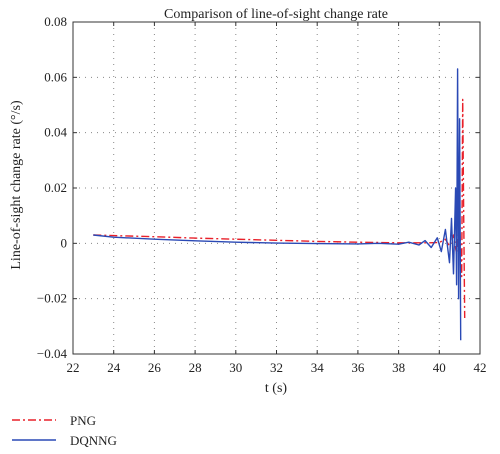  What do you see at coordinates (276, 14) in the screenshot?
I see `chart-title: Comparison of line-of-sight change rate` at bounding box center [276, 14].